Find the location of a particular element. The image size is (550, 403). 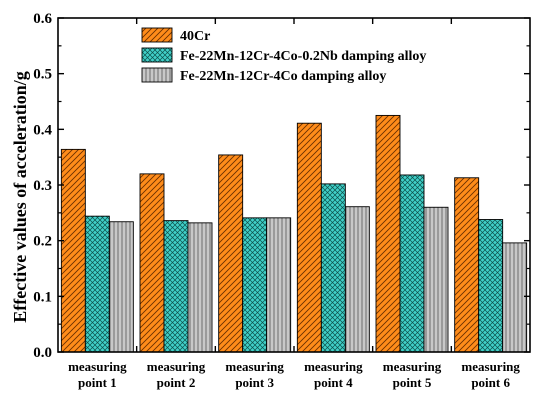

x-category-label: point 1 is located at coordinates (97, 382).